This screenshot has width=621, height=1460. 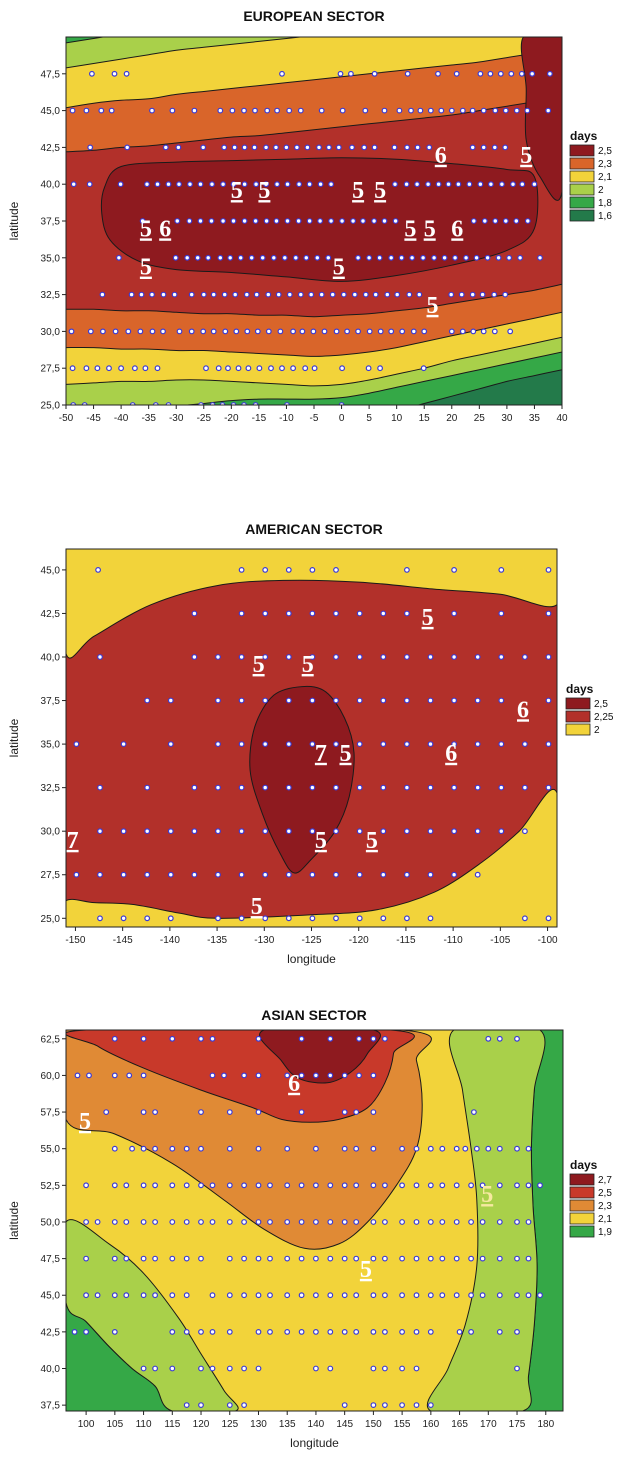 I want to click on european-x-tick-label: -10, so click(x=286, y=418).